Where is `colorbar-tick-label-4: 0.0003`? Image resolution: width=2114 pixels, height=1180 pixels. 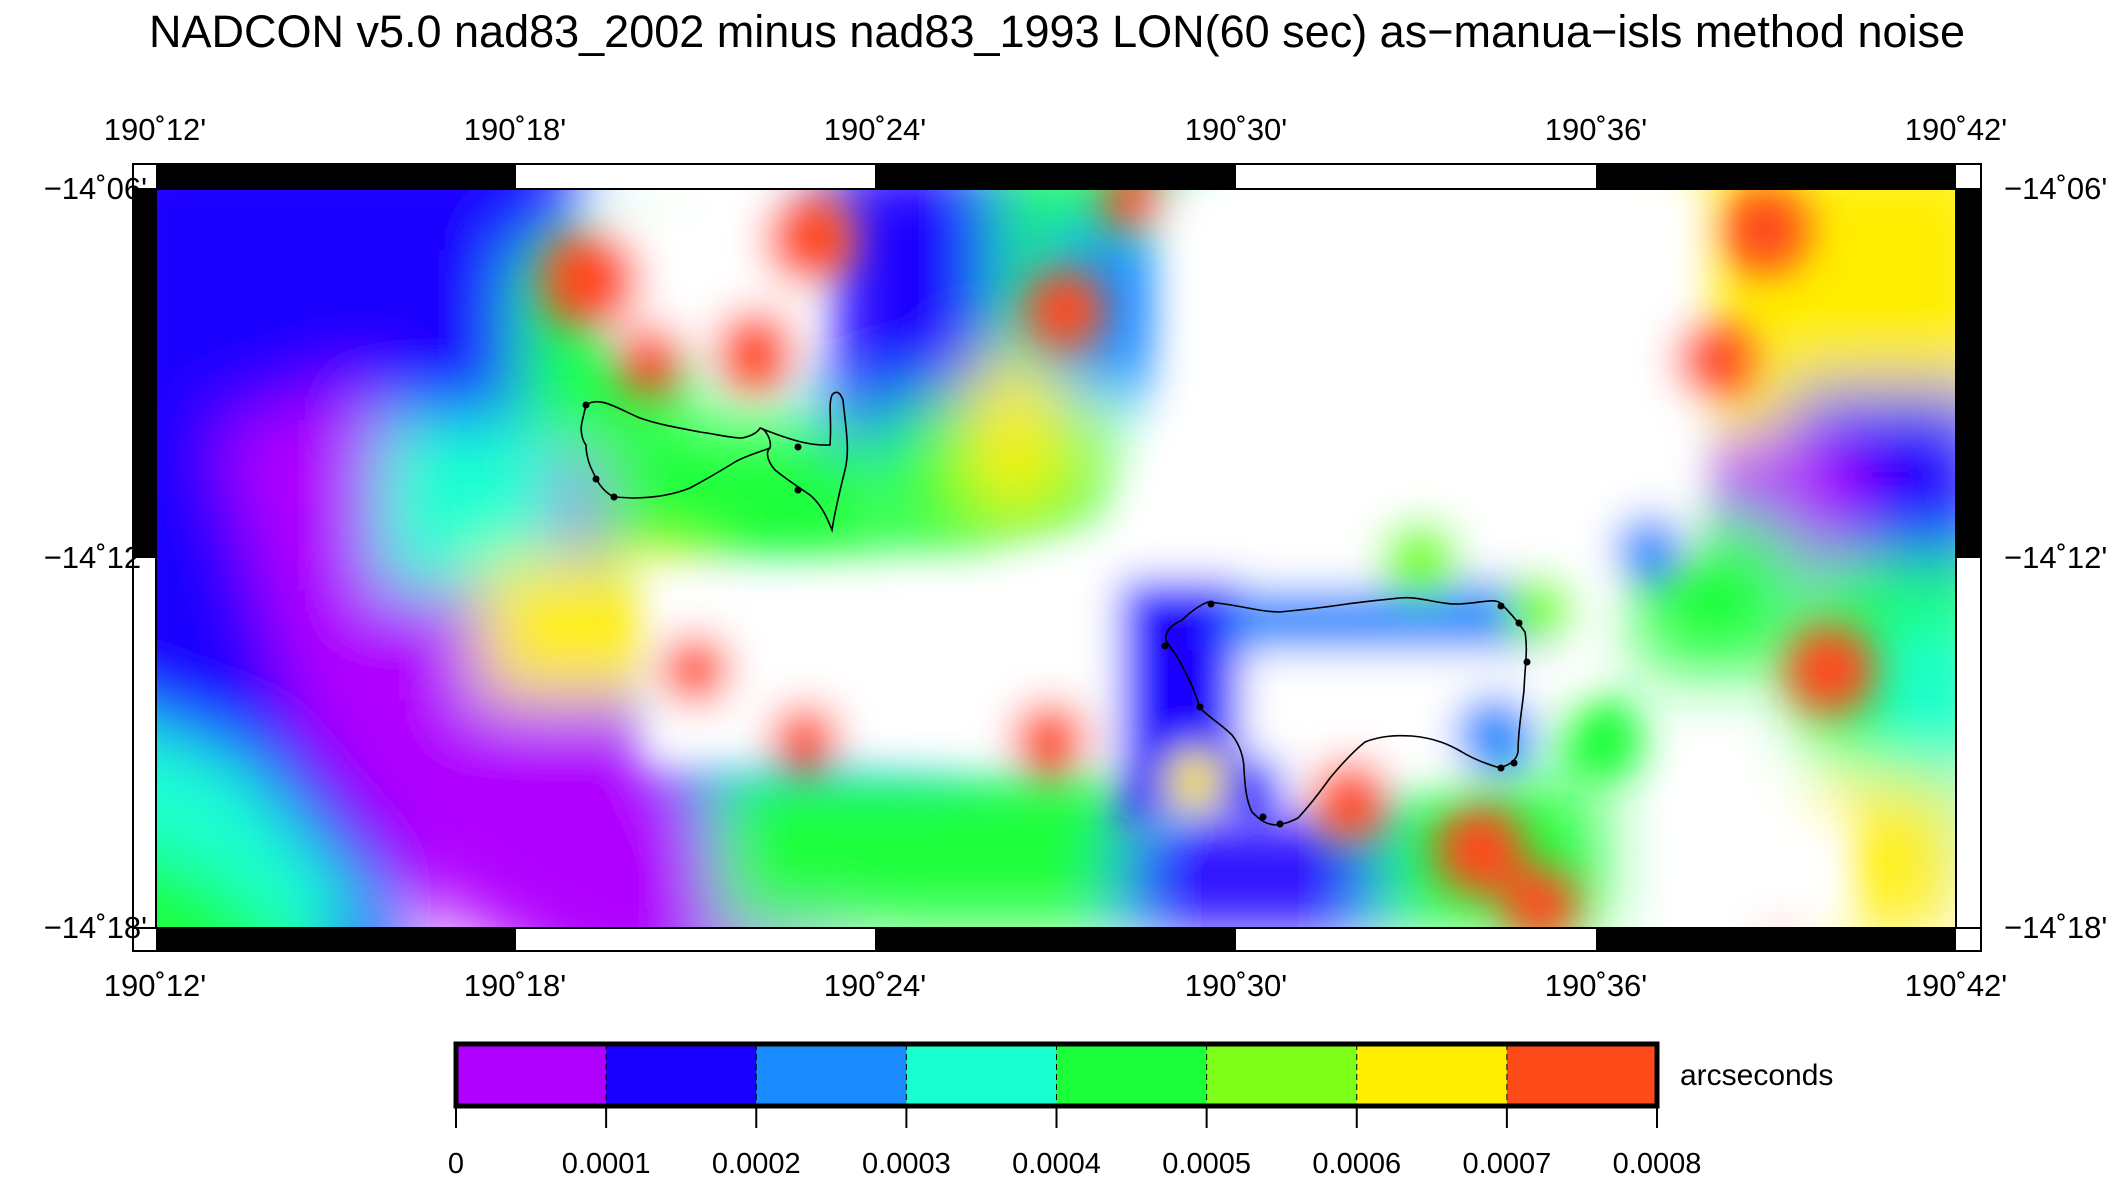 colorbar-tick-label-4: 0.0003 is located at coordinates (906, 1164).